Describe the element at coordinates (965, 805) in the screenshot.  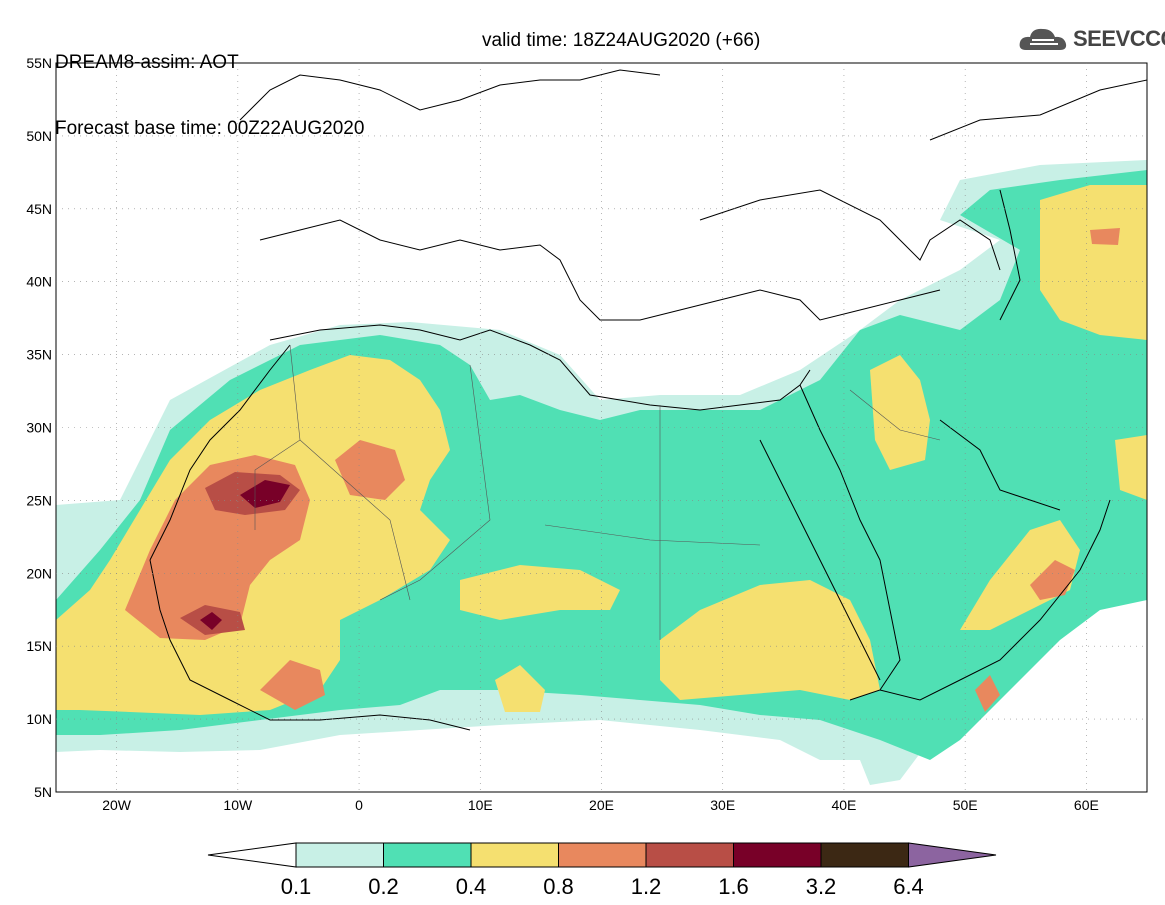
I see `lon-tick-label: 50E` at that location.